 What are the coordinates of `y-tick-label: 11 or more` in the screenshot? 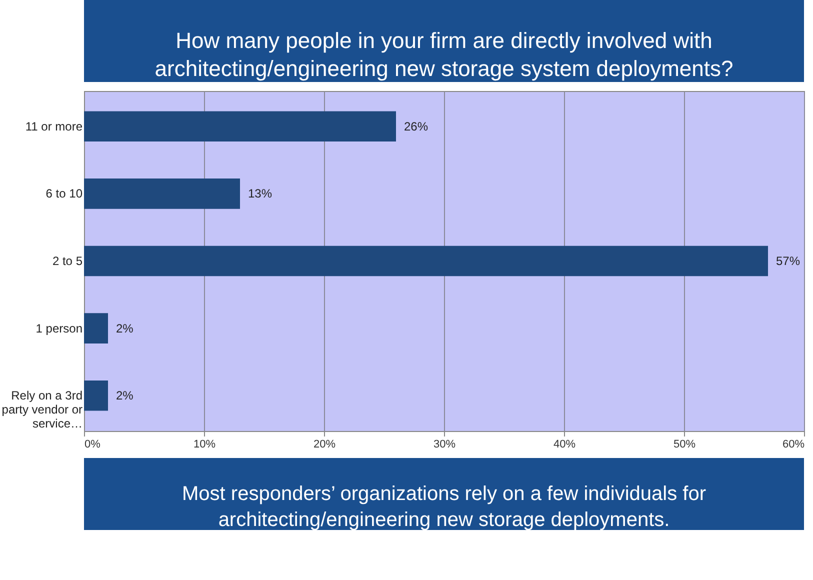 It's located at (54, 126).